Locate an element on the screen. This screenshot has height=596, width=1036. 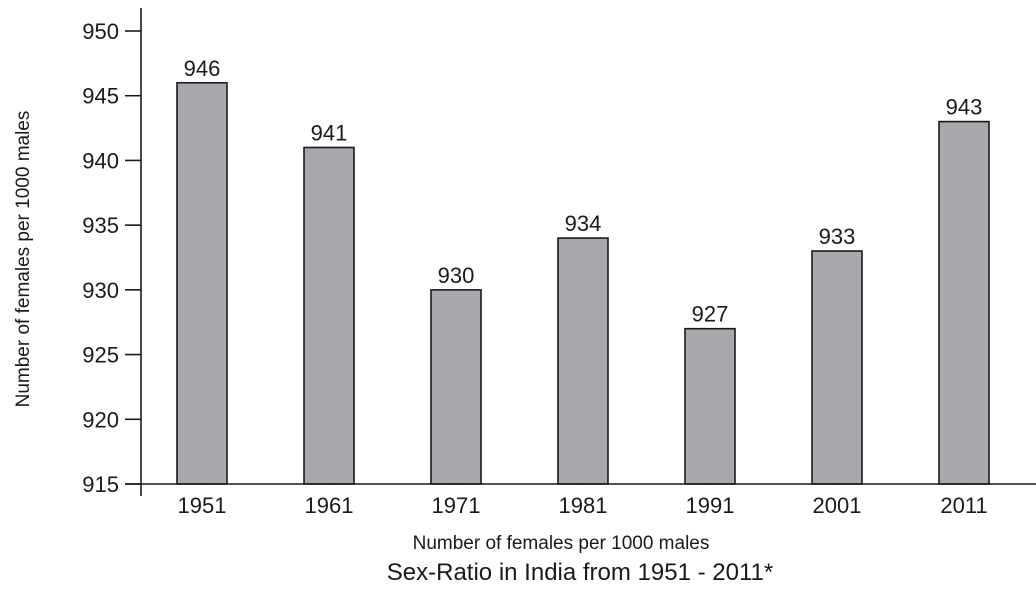
y-tick-label-945: 945 is located at coordinates (100, 96).